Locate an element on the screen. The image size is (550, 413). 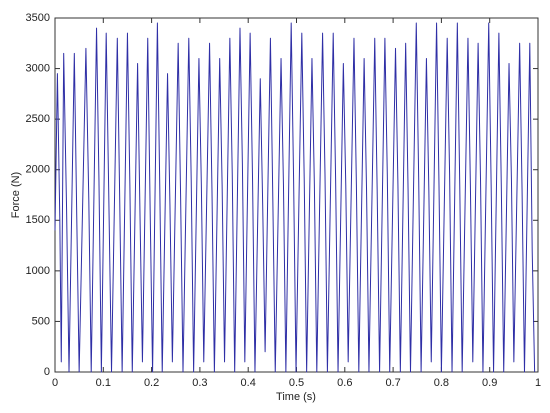
x-axis-label: Time (s) is located at coordinates (296, 397).